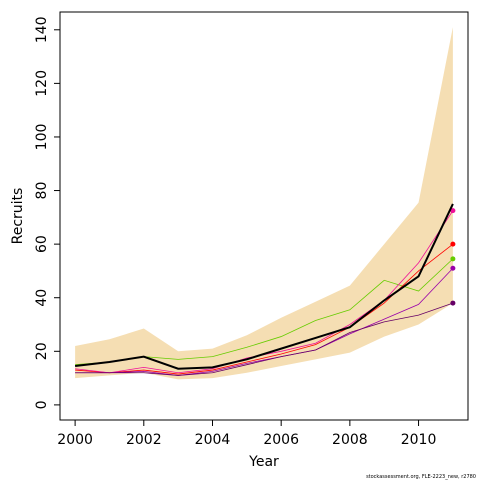  I want to click on y-tick-label: 120, so click(42, 83).